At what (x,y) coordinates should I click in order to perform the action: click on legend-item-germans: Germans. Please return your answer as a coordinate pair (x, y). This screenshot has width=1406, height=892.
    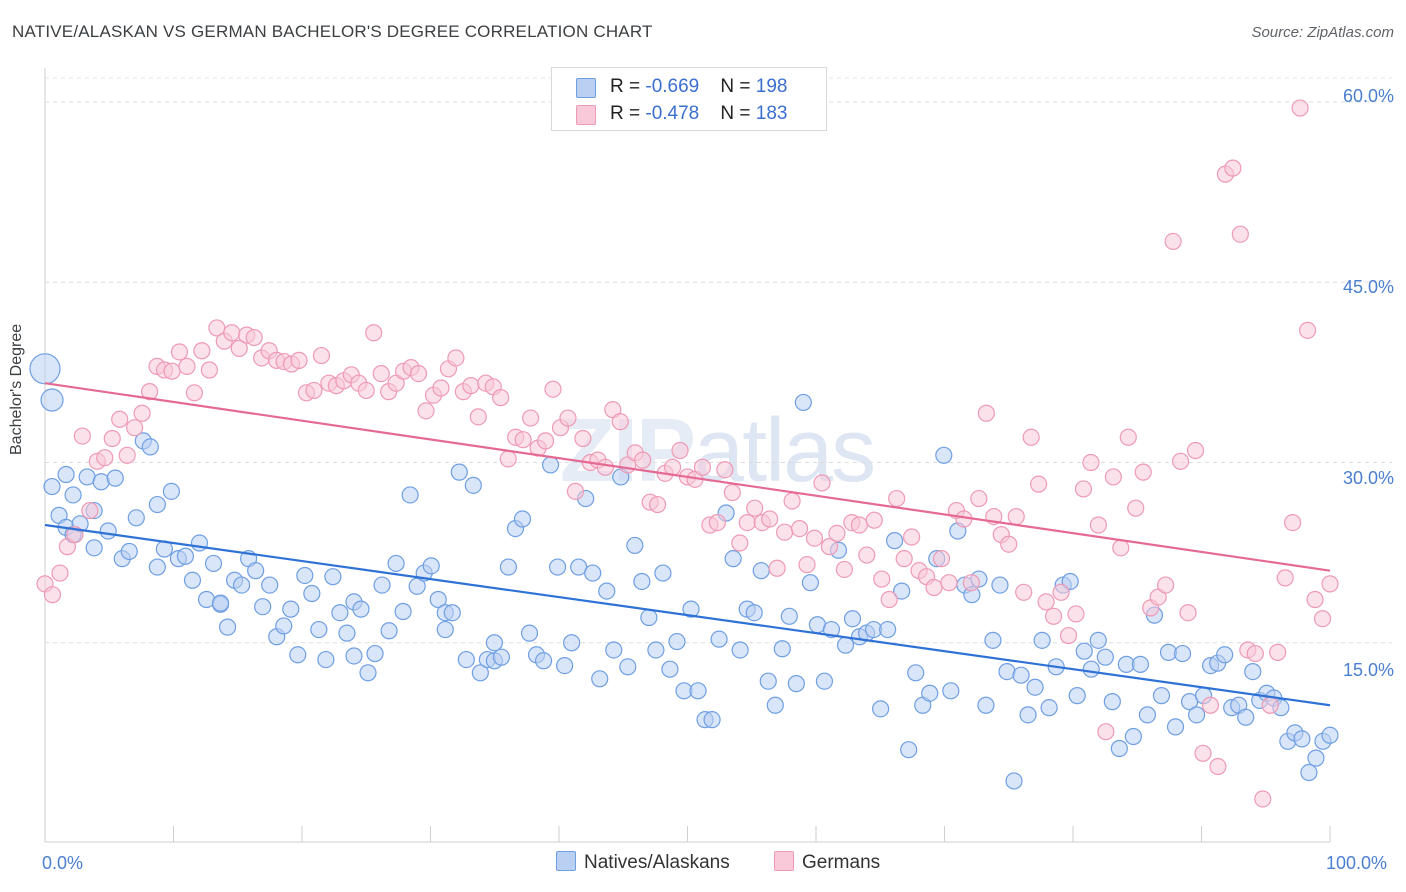
    Looking at the image, I should click on (827, 862).